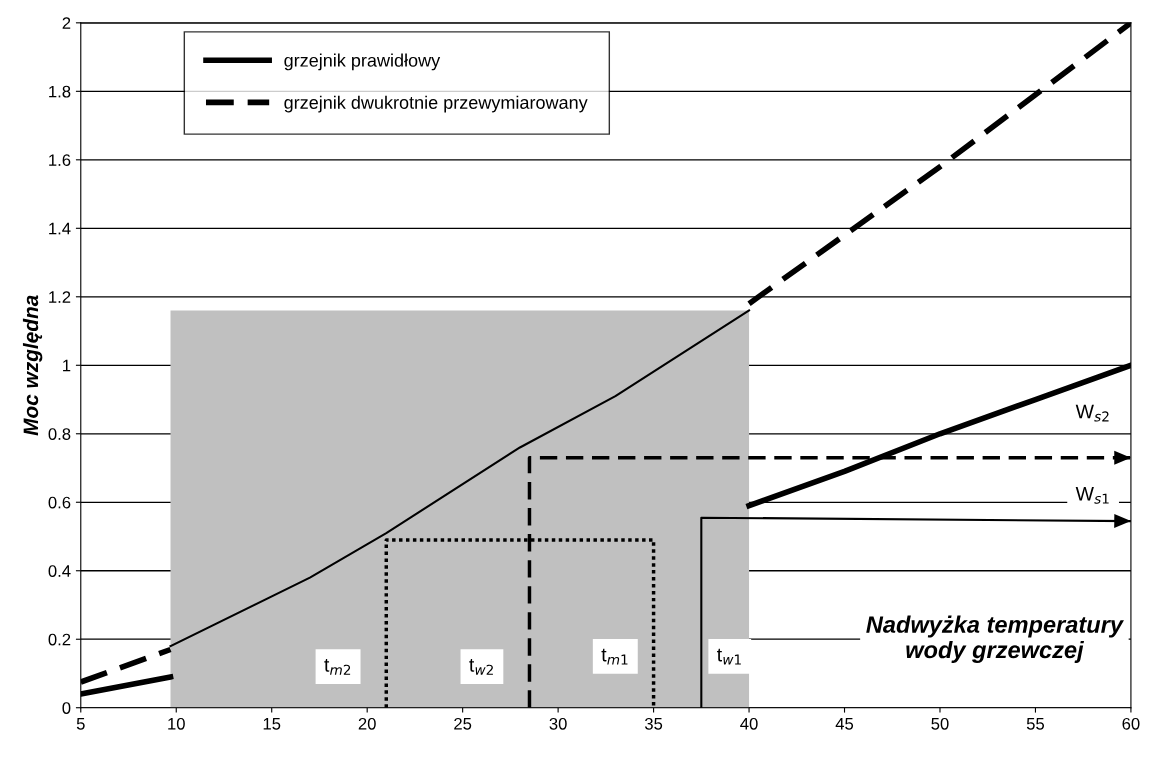  What do you see at coordinates (614, 656) in the screenshot?
I see `annotation: t$_{m1}$` at bounding box center [614, 656].